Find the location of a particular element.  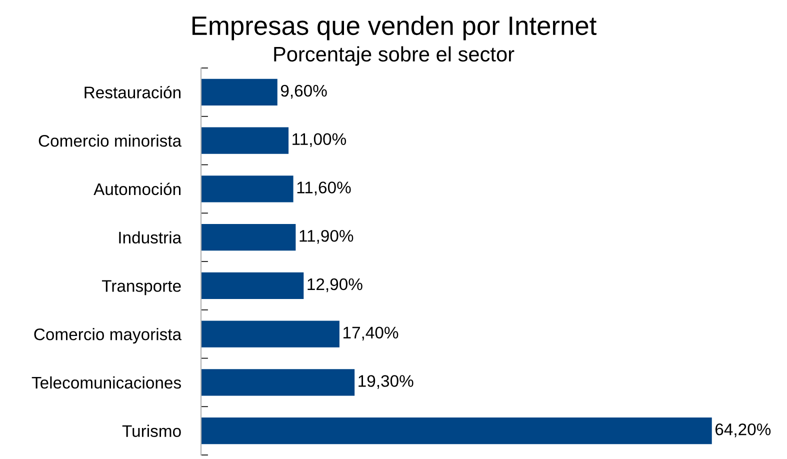

data-label: 17,40% is located at coordinates (371, 333).